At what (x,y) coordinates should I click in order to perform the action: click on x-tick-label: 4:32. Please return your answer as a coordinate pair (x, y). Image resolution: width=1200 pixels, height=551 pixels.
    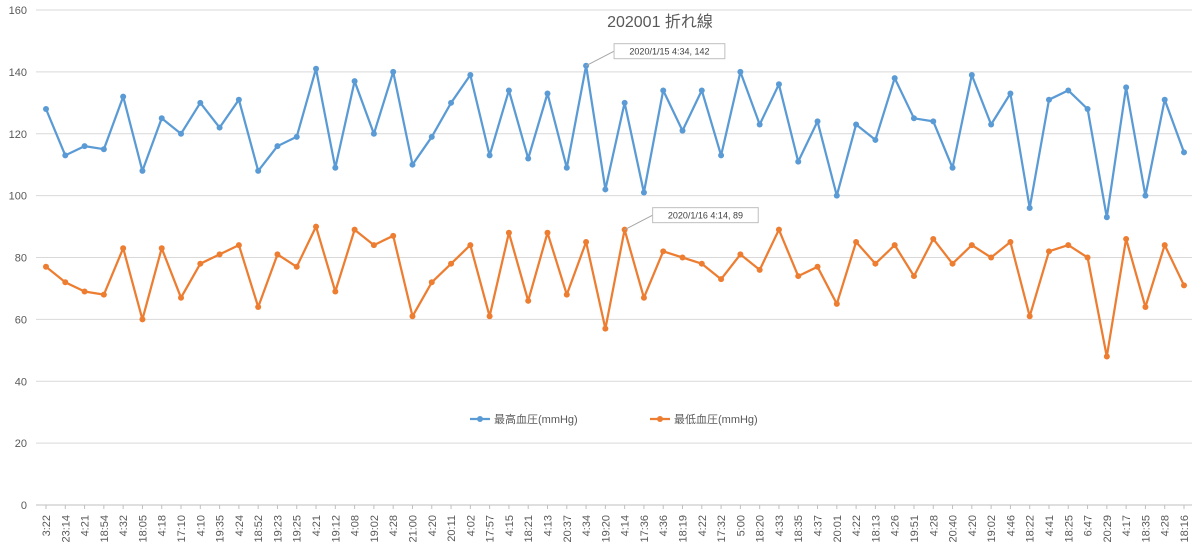
    Looking at the image, I should click on (124, 525).